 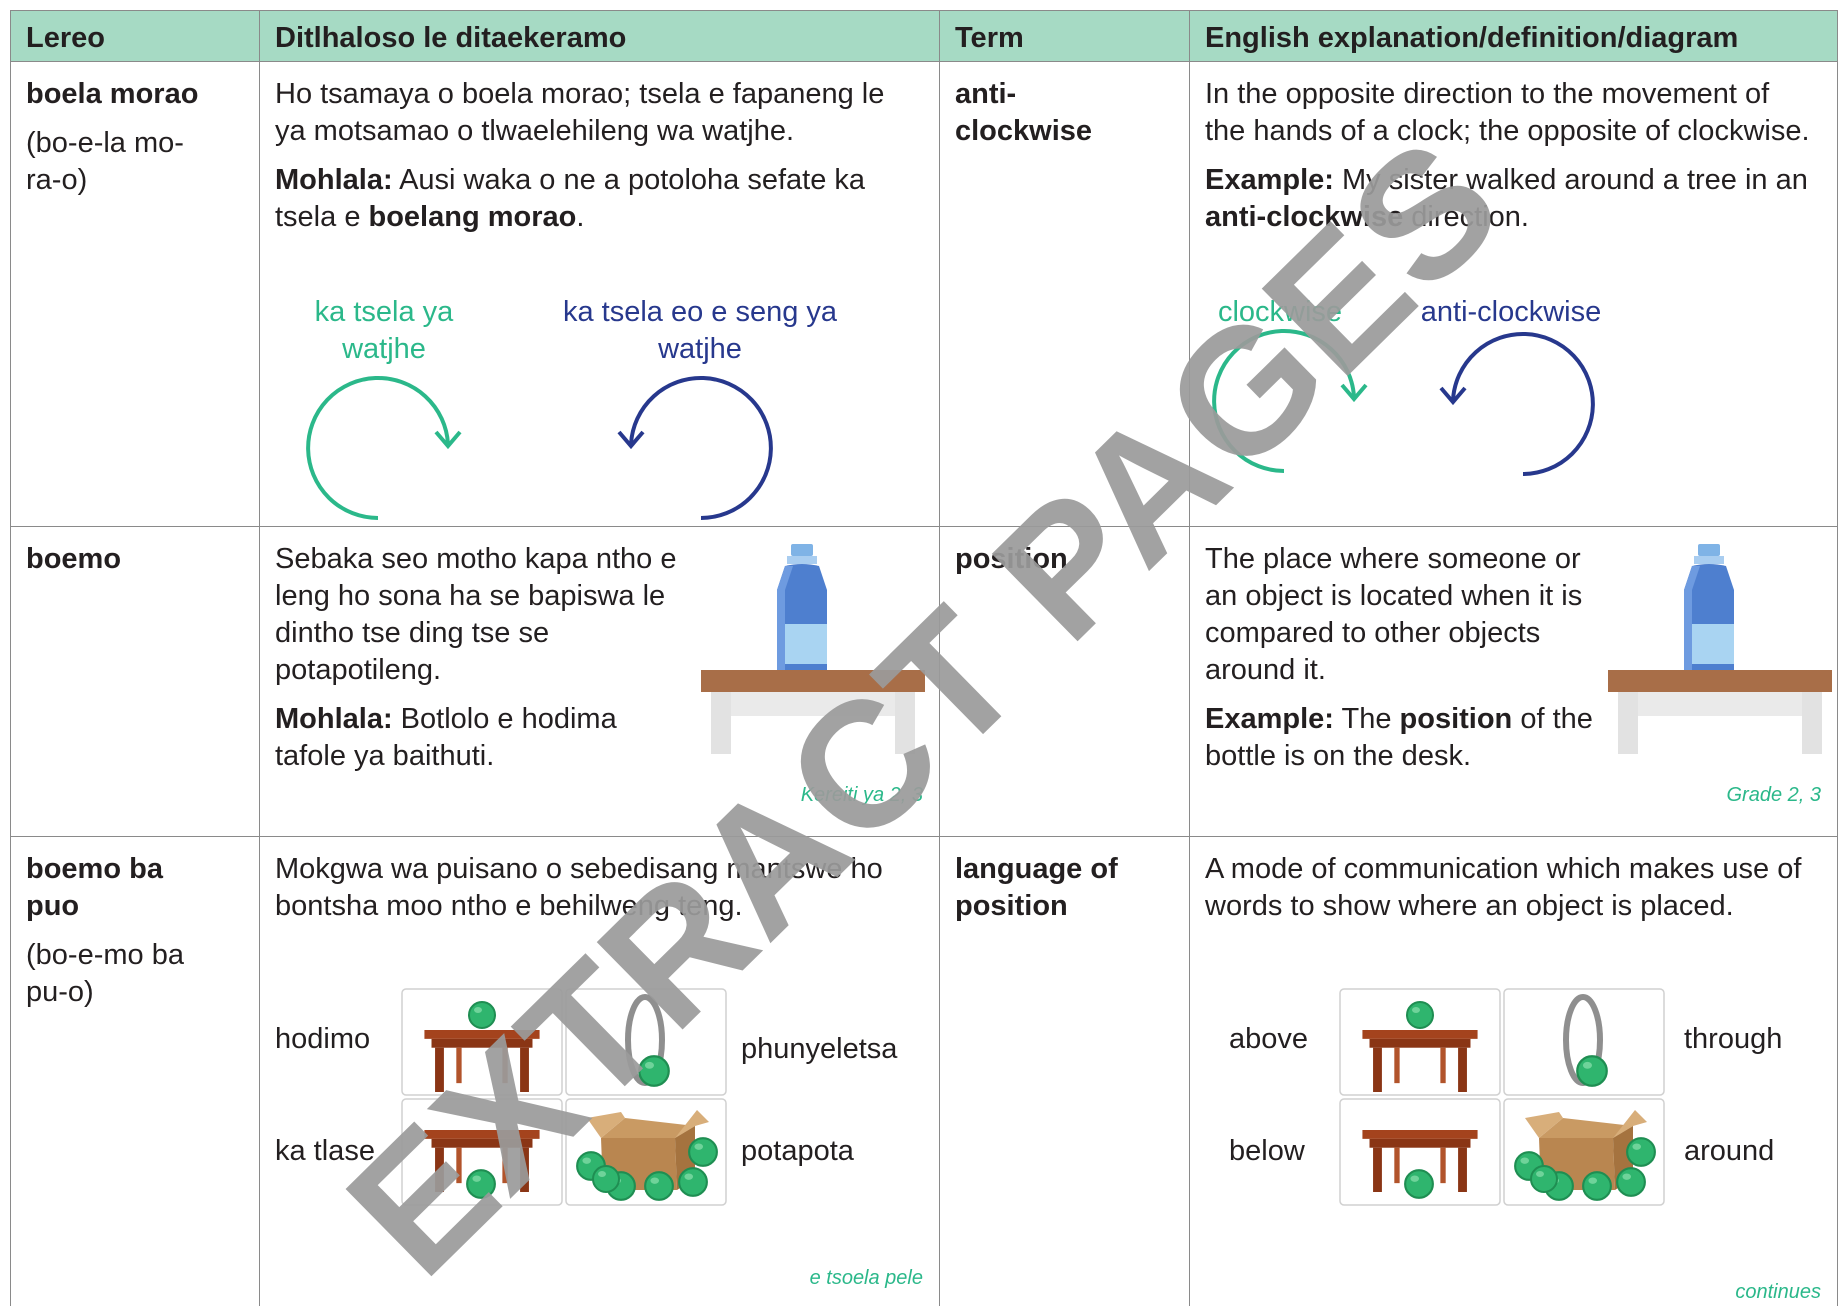 What do you see at coordinates (1064, 681) in the screenshot?
I see `term-cell: position` at bounding box center [1064, 681].